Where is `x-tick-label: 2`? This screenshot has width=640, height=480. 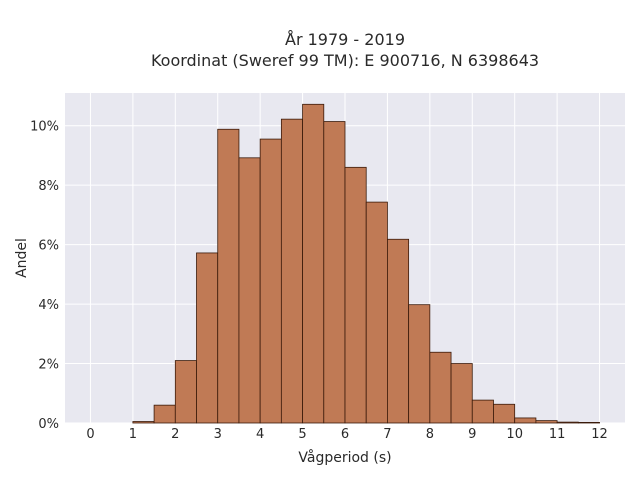
x-tick-label: 2 is located at coordinates (175, 434).